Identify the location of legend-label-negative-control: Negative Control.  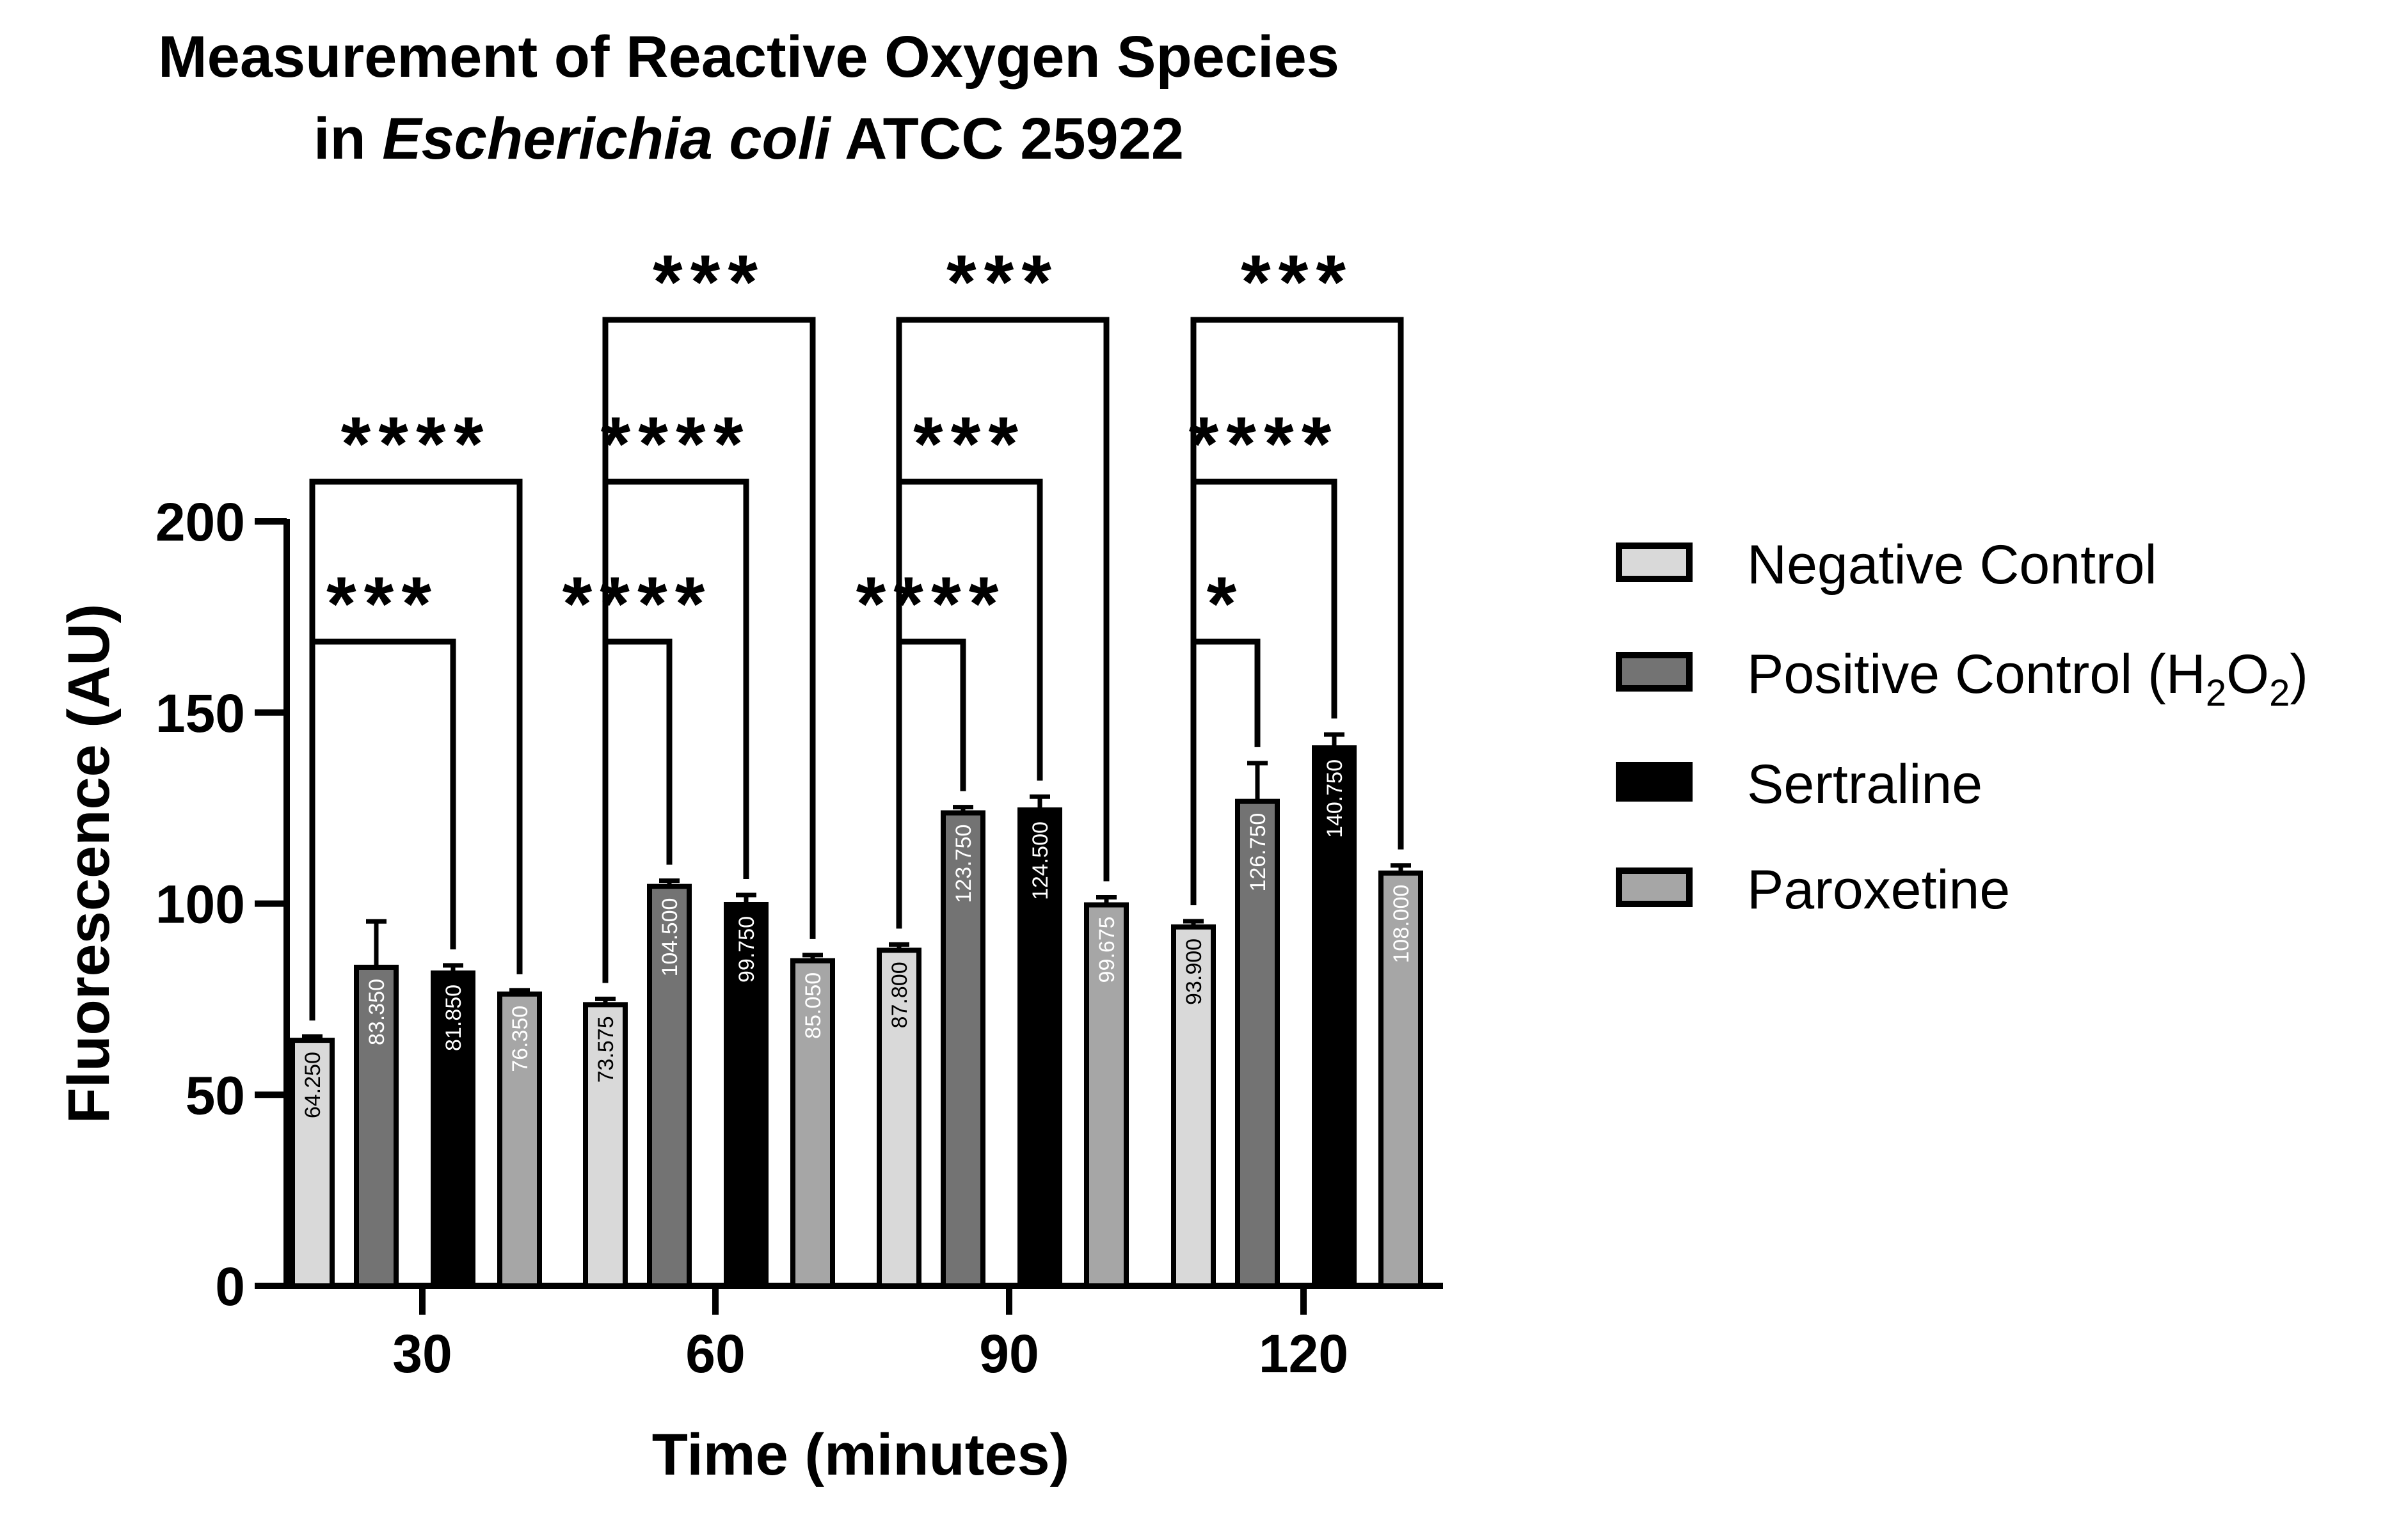
(1952, 565).